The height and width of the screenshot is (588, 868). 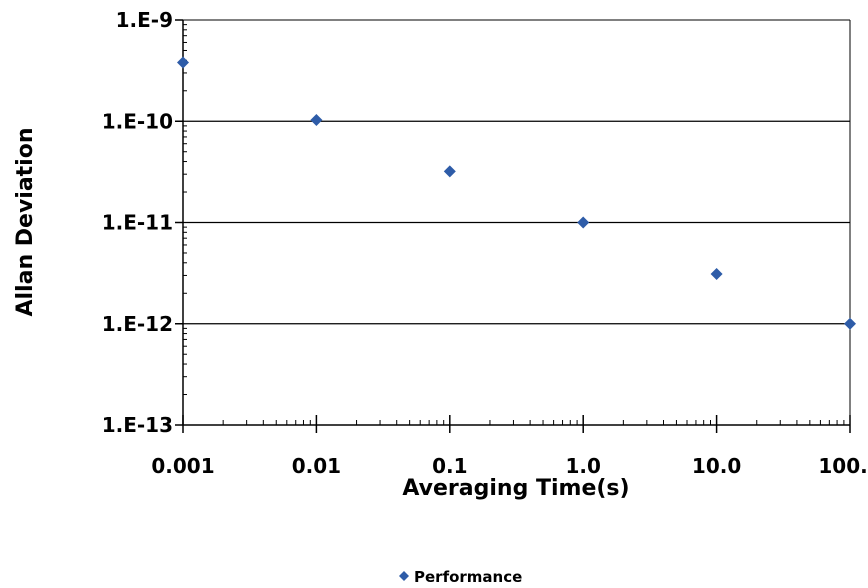 What do you see at coordinates (137, 121) in the screenshot?
I see `y-tick-label: 1.E-10` at bounding box center [137, 121].